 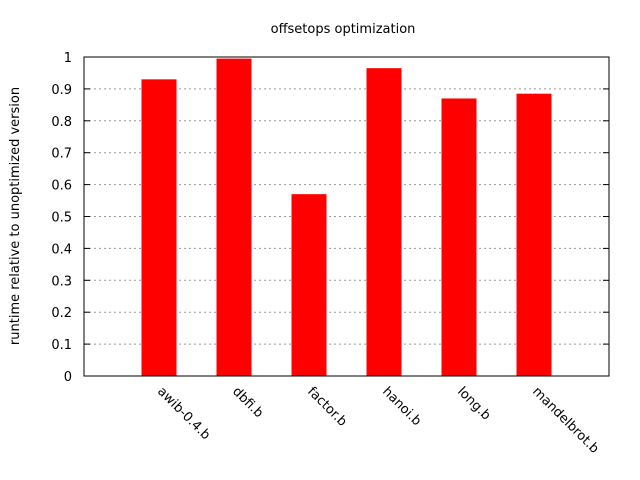 What do you see at coordinates (401, 406) in the screenshot?
I see `x-tick-label: hanoi.b` at bounding box center [401, 406].